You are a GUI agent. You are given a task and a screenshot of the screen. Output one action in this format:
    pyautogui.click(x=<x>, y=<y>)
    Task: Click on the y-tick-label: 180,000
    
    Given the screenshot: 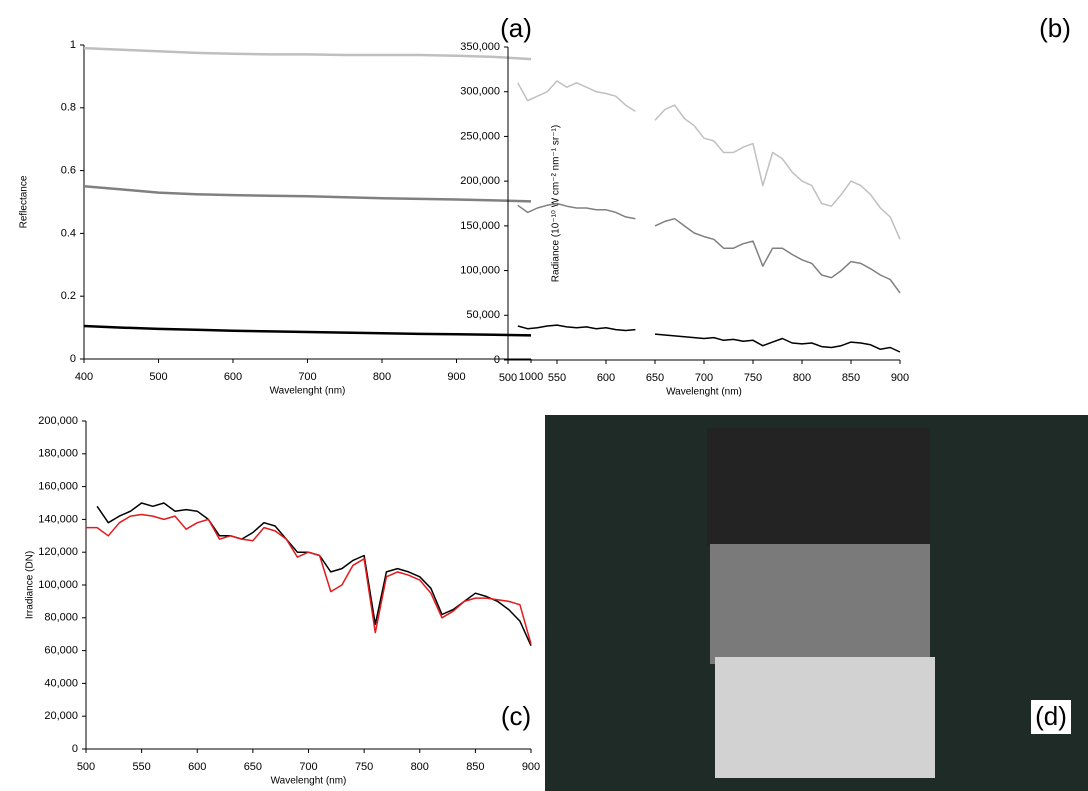 What is the action you would take?
    pyautogui.click(x=58, y=454)
    